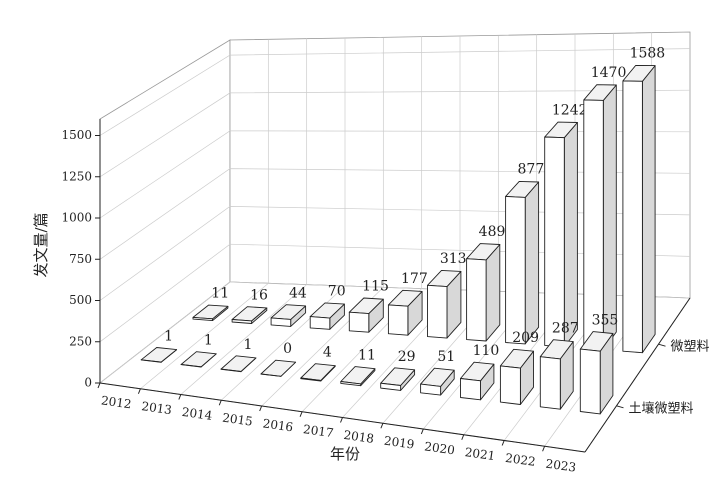  What do you see at coordinates (318, 431) in the screenshot?
I see `x-tick-label: 2017` at bounding box center [318, 431].